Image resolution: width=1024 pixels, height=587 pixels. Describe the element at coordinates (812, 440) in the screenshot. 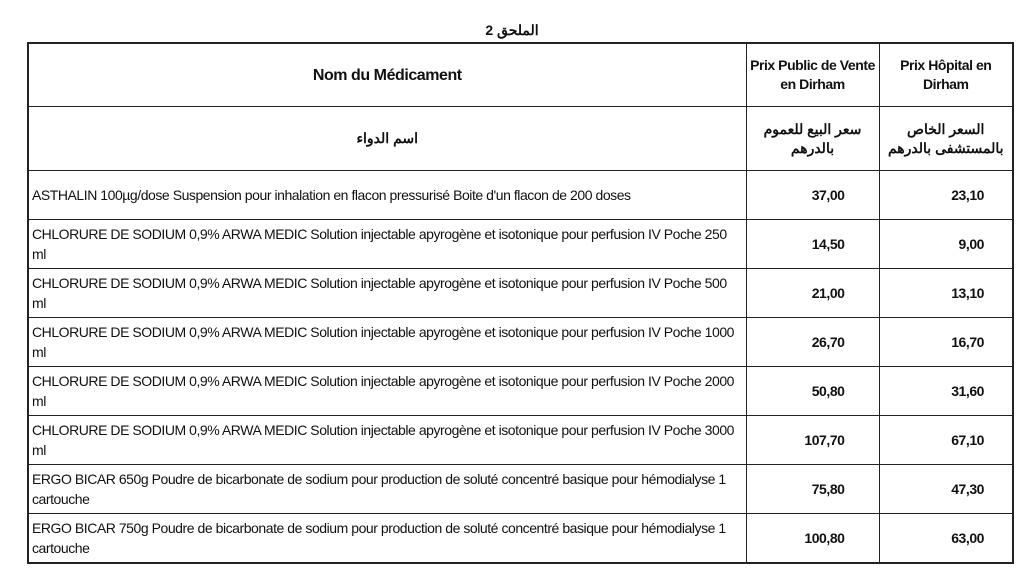

I see `public-price: 107,70` at that location.